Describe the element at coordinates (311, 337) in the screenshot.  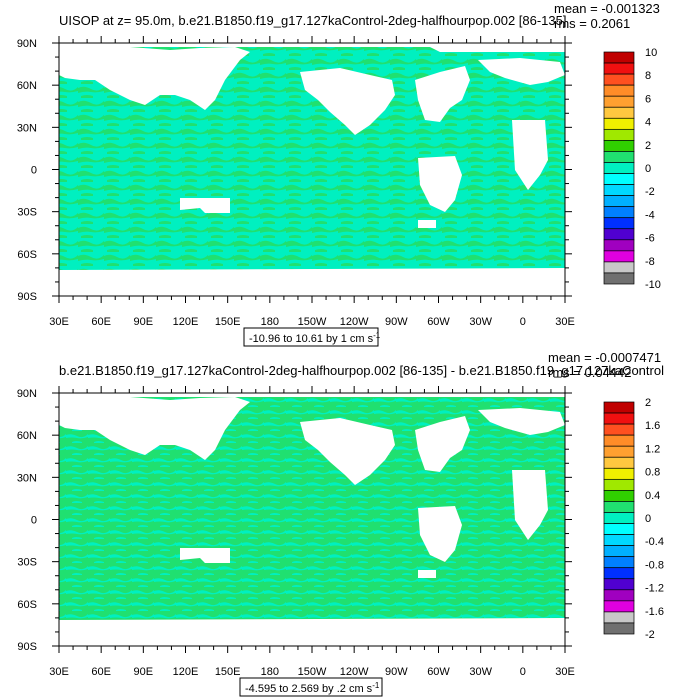
I see `panel-1-range-box` at that location.